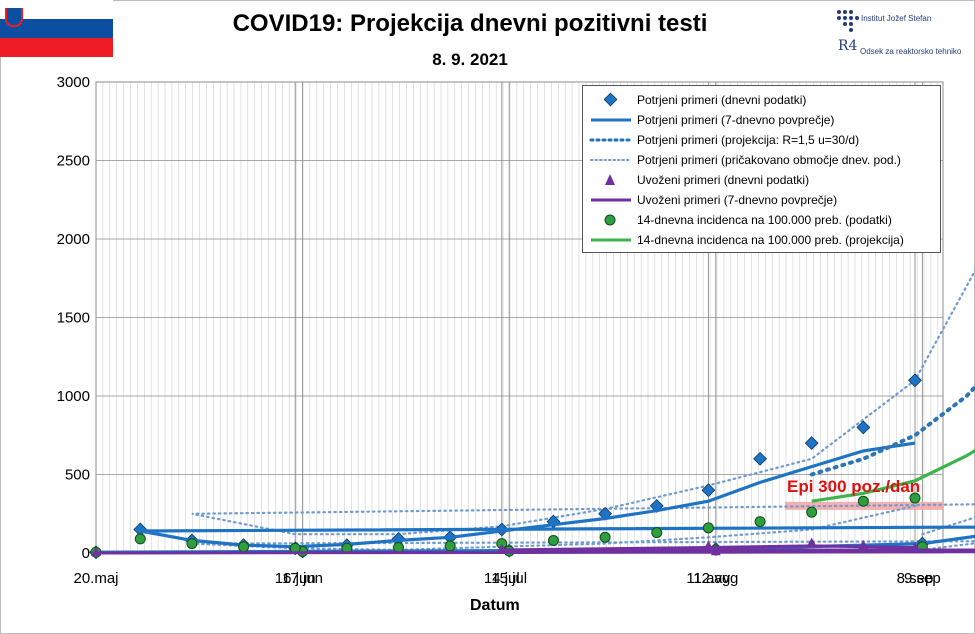 This screenshot has width=975, height=634. Describe the element at coordinates (302, 578) in the screenshot. I see `x-tick-label: 17.jun` at that location.